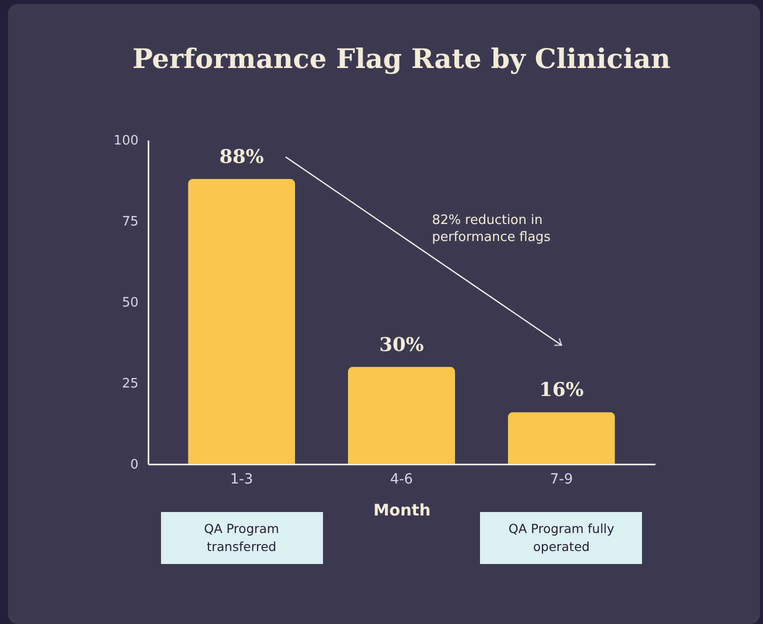  Describe the element at coordinates (401, 345) in the screenshot. I see `data-label: 30%` at that location.